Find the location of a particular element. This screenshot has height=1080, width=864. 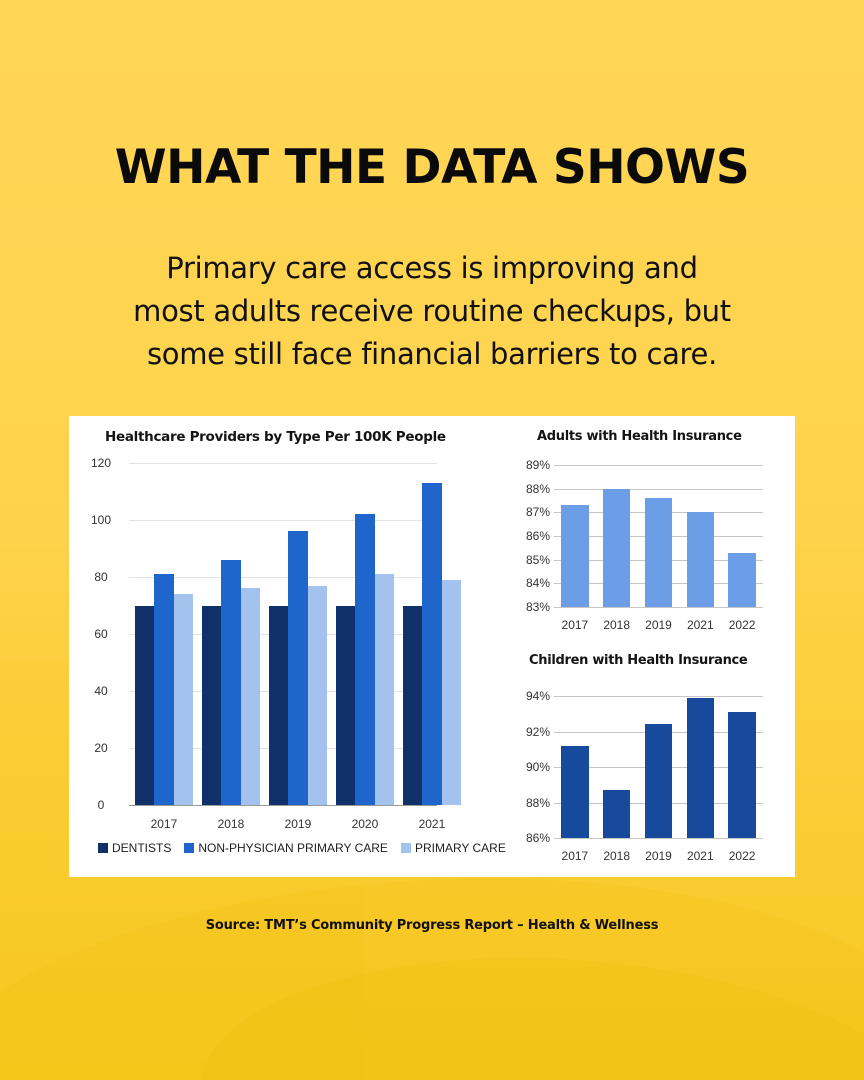

page-title: WHAT THE DATA SHOWS is located at coordinates (432, 167).